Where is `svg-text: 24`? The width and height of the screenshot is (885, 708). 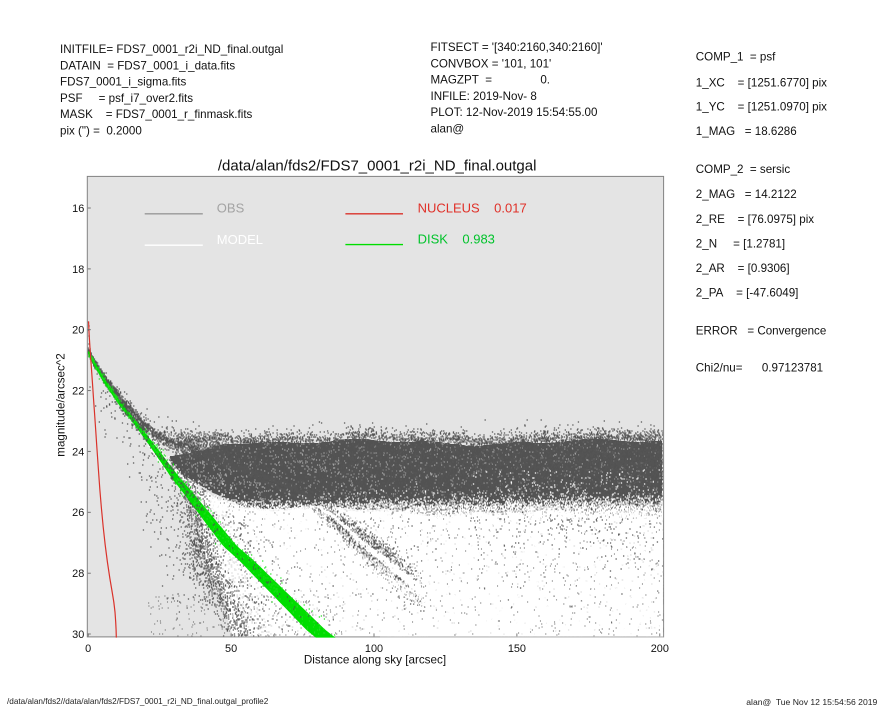
svg-text: 24 is located at coordinates (78, 452).